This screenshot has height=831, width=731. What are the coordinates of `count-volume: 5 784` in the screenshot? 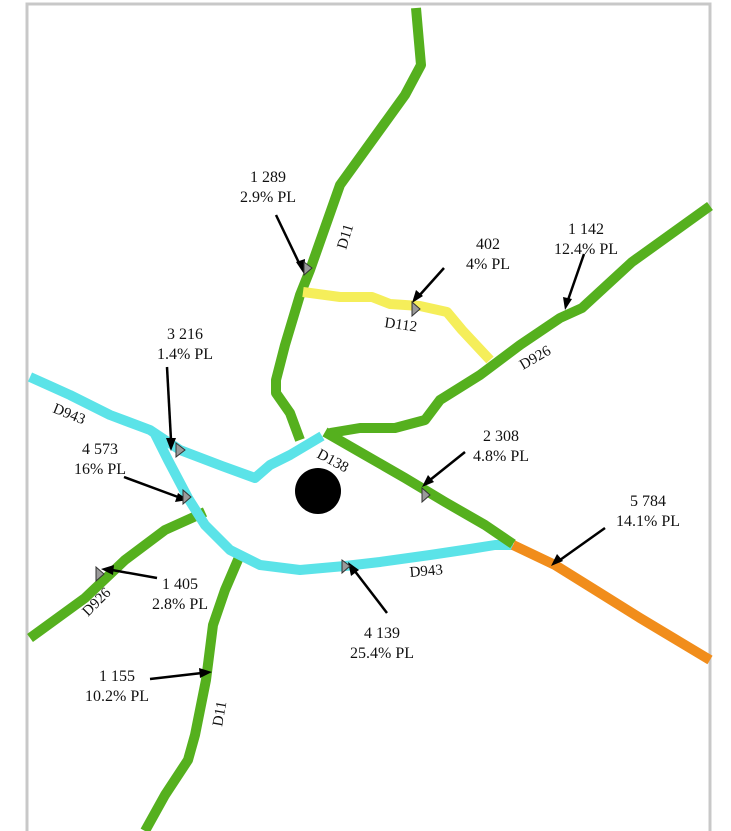 It's located at (648, 501).